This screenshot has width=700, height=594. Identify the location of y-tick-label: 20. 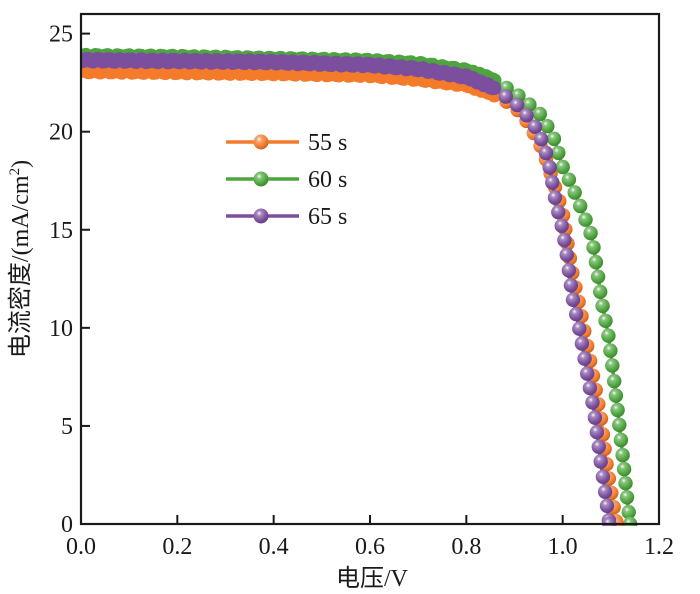
(61, 133).